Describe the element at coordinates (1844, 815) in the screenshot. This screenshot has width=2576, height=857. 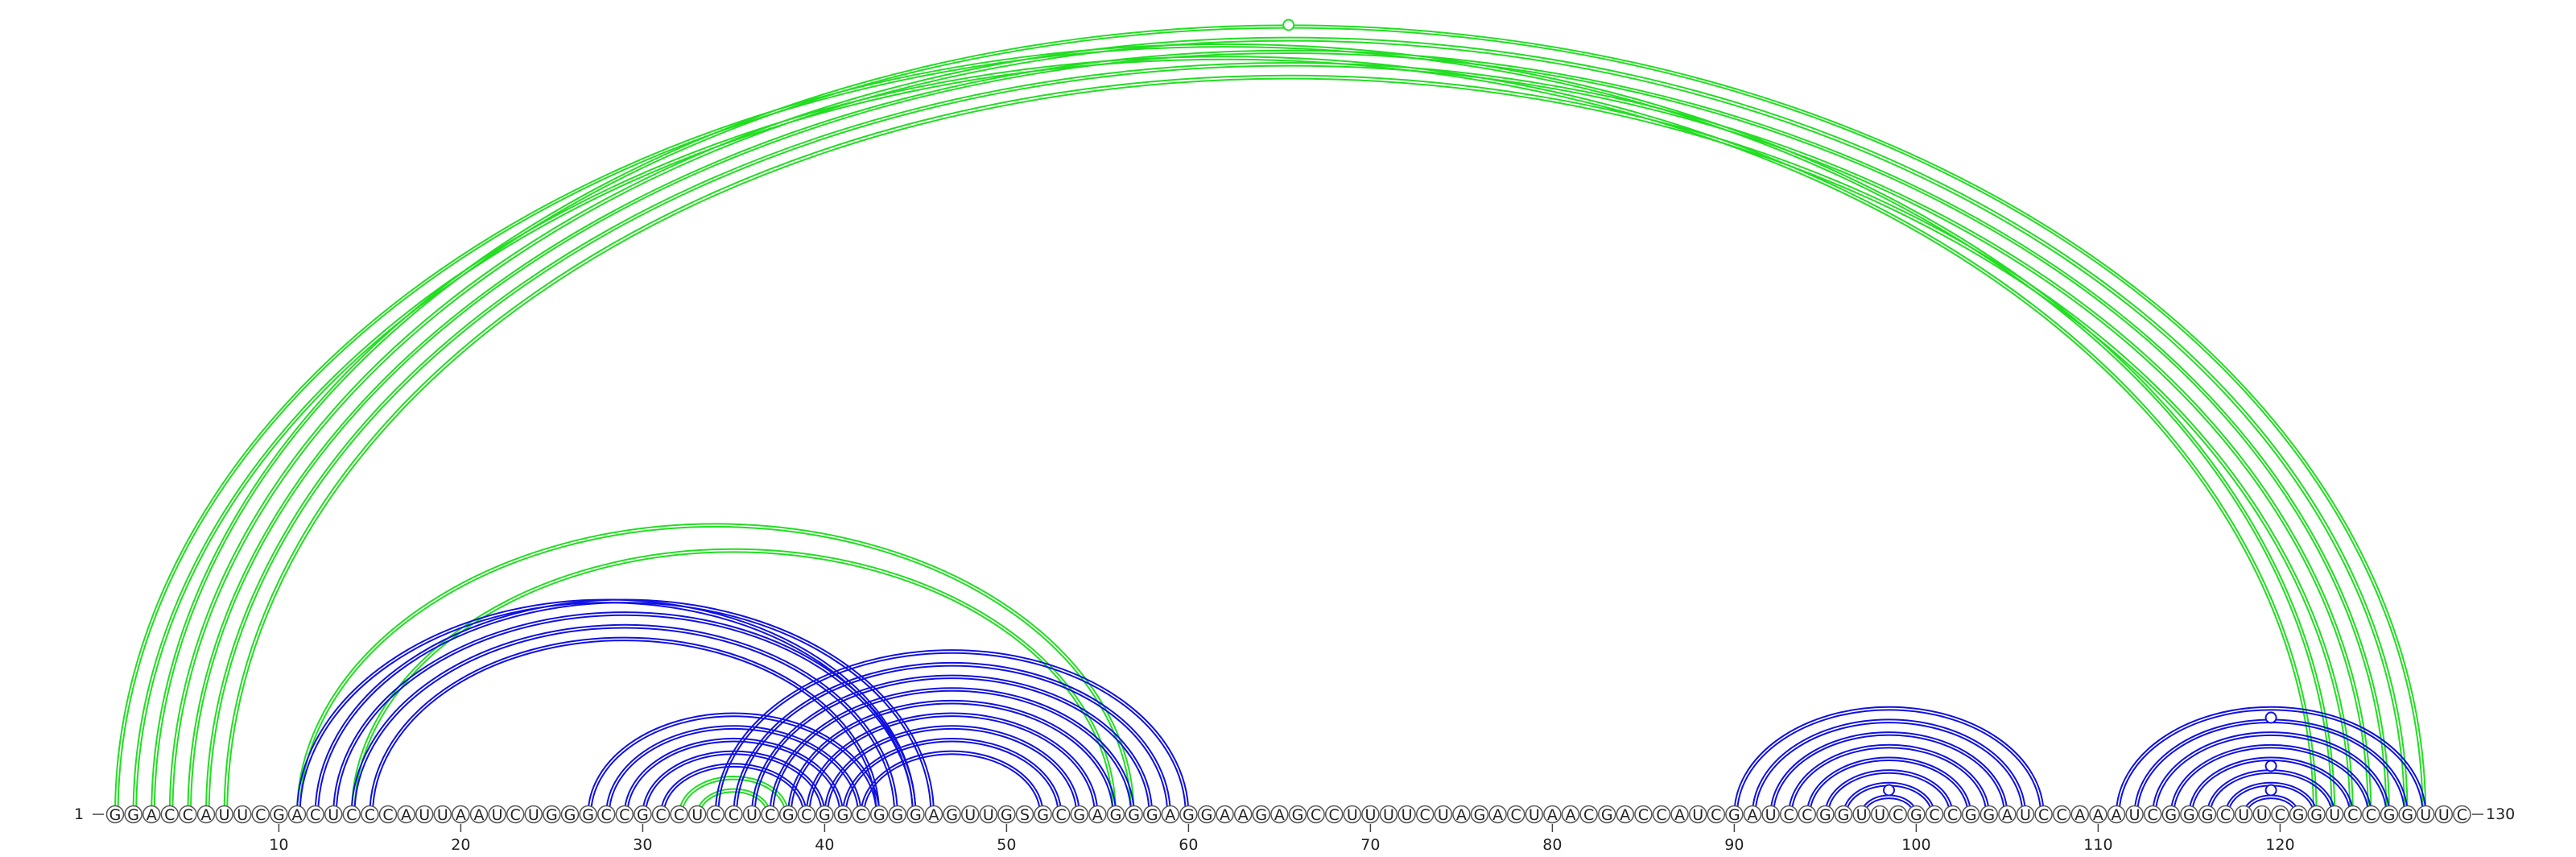
I see `base-letter-96: G` at that location.